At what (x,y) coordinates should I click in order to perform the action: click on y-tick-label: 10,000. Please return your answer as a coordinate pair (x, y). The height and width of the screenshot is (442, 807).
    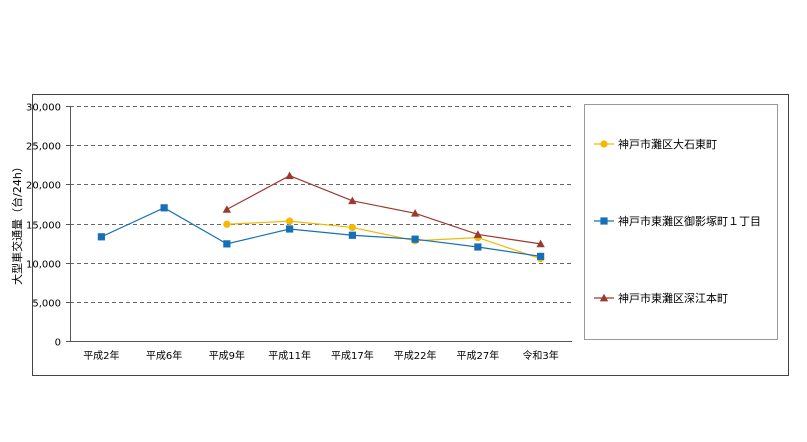
    Looking at the image, I should click on (43, 265).